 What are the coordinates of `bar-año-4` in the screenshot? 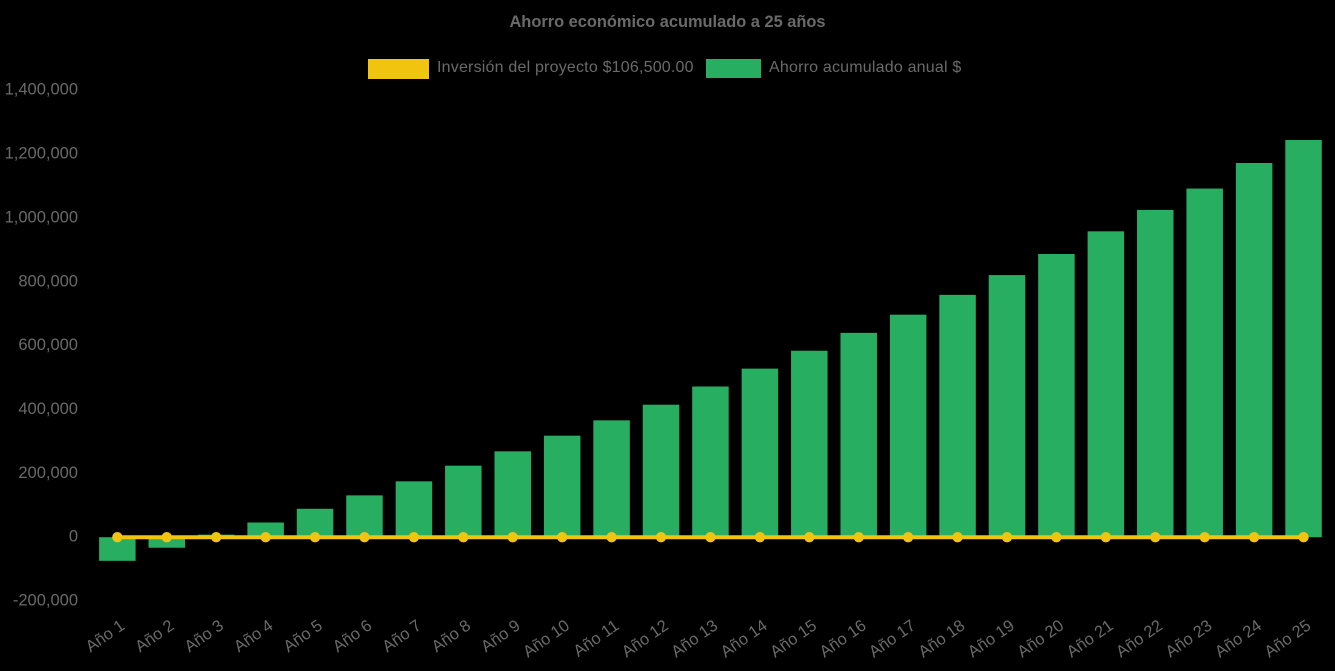 It's located at (265, 530).